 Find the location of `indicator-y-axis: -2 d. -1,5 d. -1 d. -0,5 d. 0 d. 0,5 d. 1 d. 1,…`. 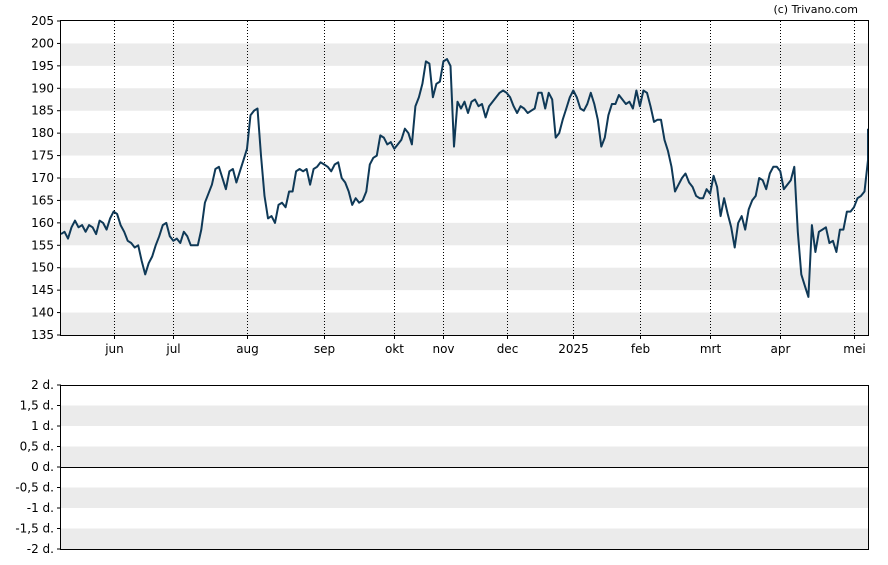

indicator-y-axis: -2 d. -1,5 d. -1 d. -0,5 d. 0 d. 0,5 d. 1 d. 1,… is located at coordinates (38, 467).